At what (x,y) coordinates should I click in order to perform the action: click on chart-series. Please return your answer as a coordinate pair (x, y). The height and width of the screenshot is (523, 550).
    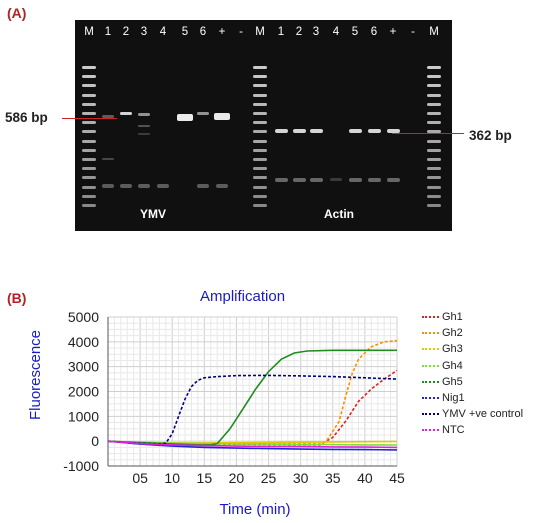
    Looking at the image, I should click on (252, 395).